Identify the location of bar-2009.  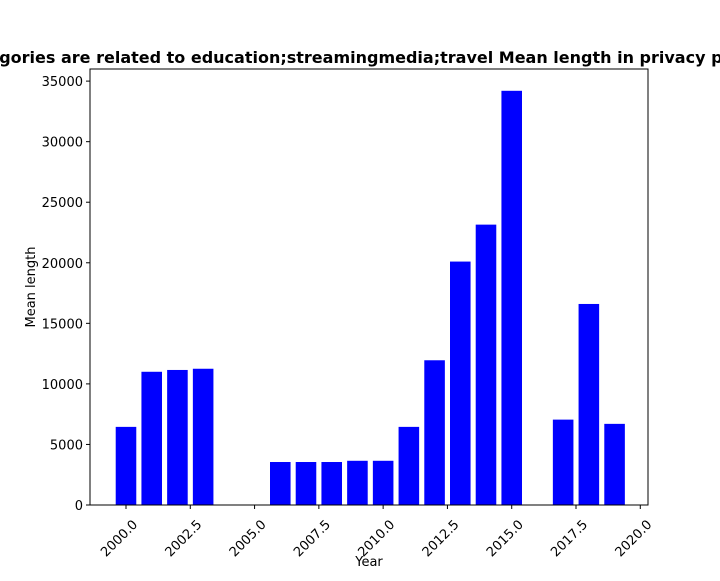
(357, 482).